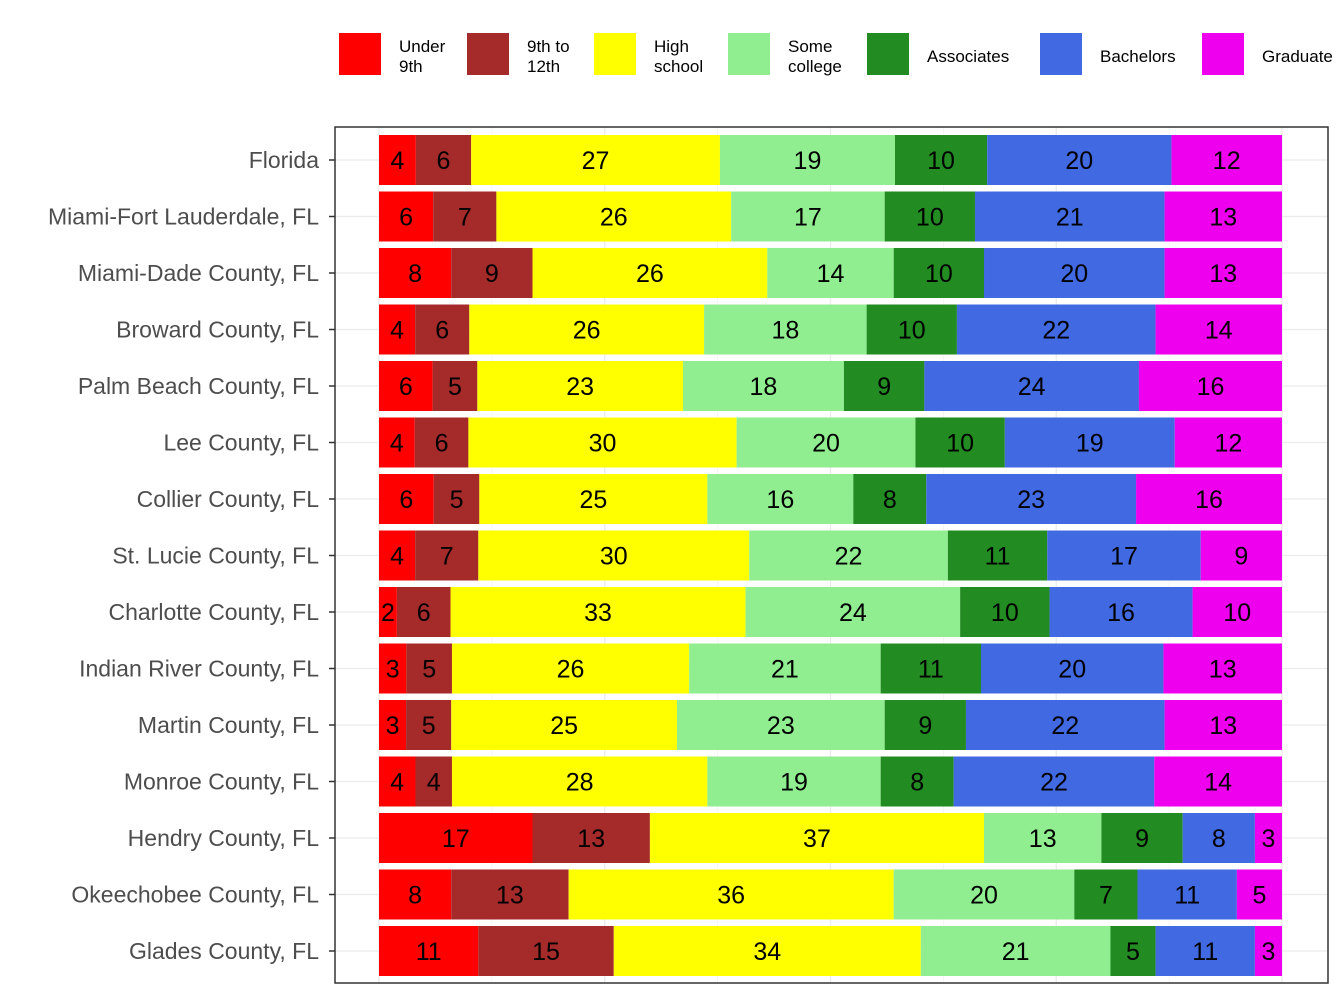 Image resolution: width=1344 pixels, height=1008 pixels. Describe the element at coordinates (831, 274) in the screenshot. I see `value-label: 14` at that location.